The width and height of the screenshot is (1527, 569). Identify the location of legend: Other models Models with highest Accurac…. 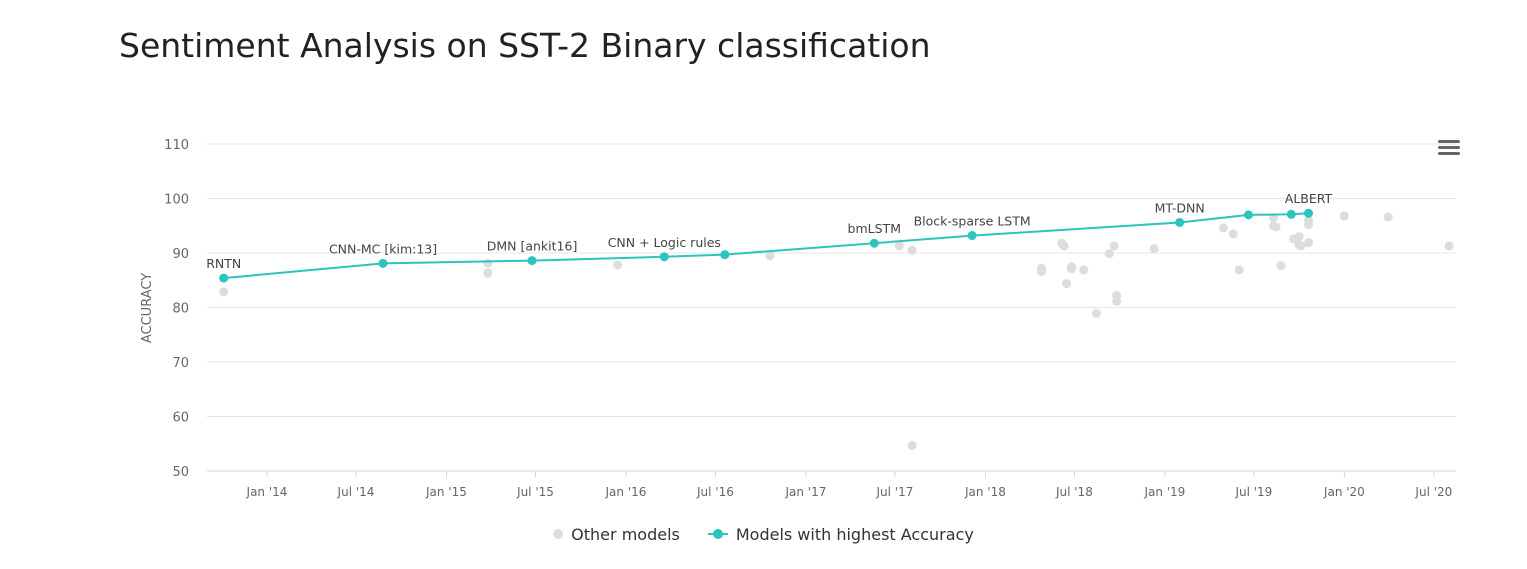
(763, 534).